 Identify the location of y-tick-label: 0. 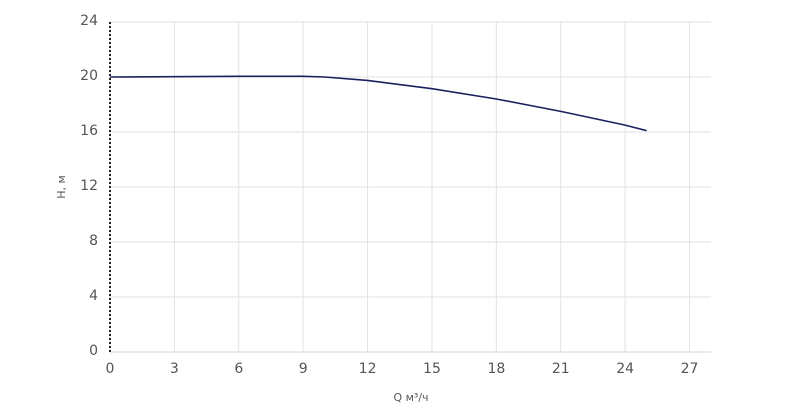
(93, 351).